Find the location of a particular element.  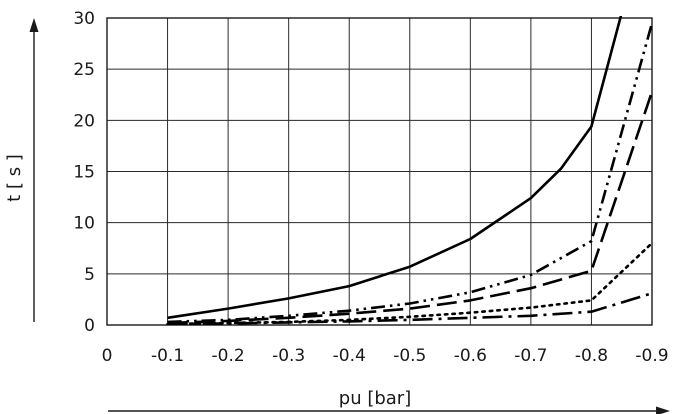

x-tick-label: -0.4 is located at coordinates (349, 356).